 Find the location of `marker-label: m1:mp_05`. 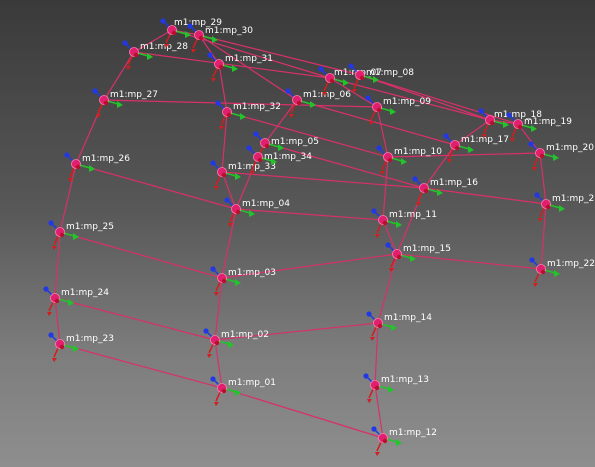

marker-label: m1:mp_05 is located at coordinates (295, 142).